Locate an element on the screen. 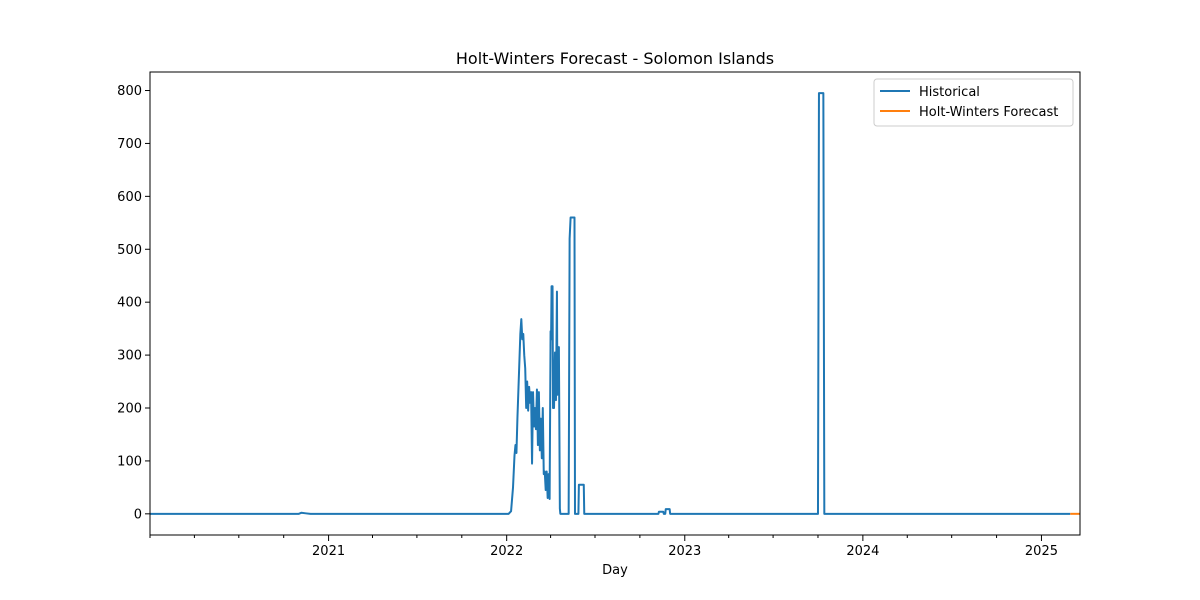  y-tick-label: 300 is located at coordinates (129, 356).